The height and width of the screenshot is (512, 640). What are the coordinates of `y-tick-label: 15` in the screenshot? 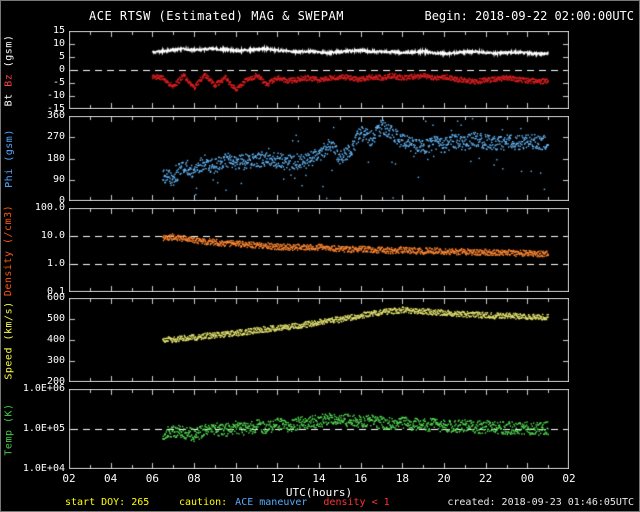 It's located at (58, 30).